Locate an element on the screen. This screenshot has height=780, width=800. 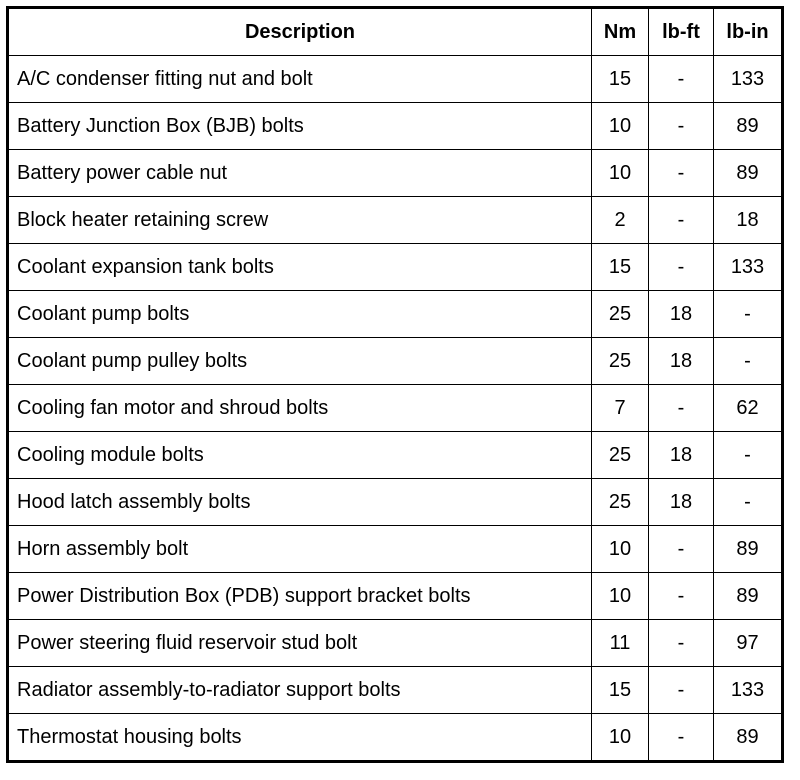
table-row: Cooling module bolts 25 18- is located at coordinates (395, 455).